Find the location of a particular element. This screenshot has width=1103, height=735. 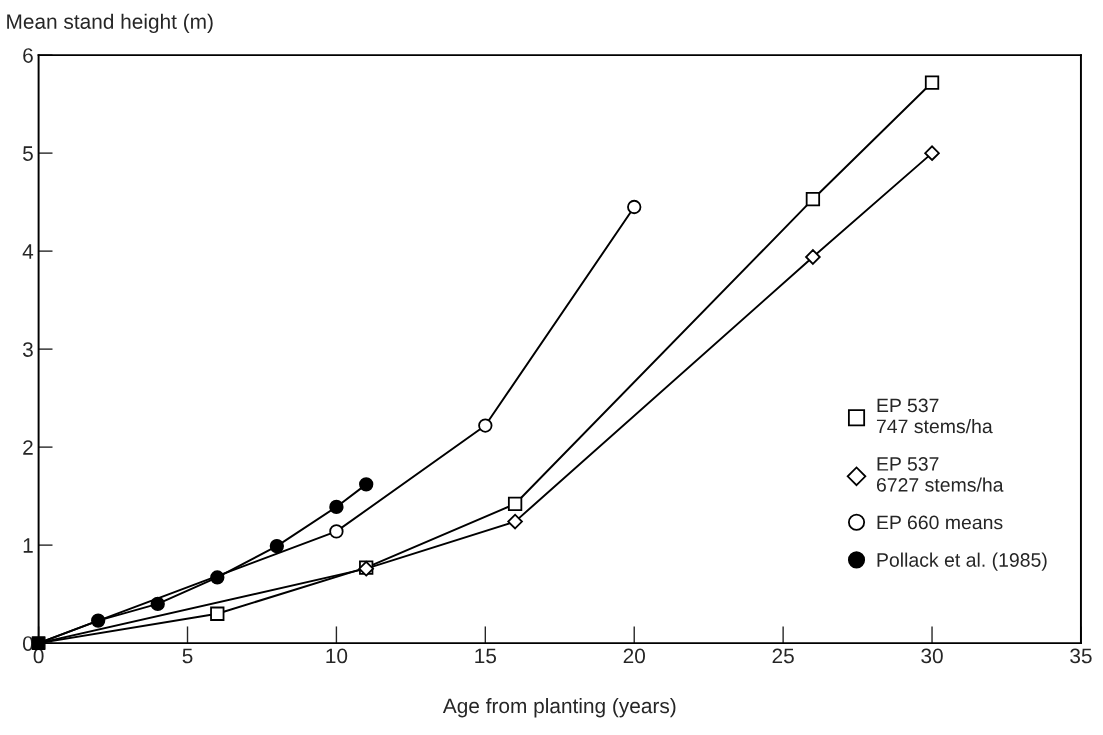

x-tick-label: 35 is located at coordinates (1081, 656).